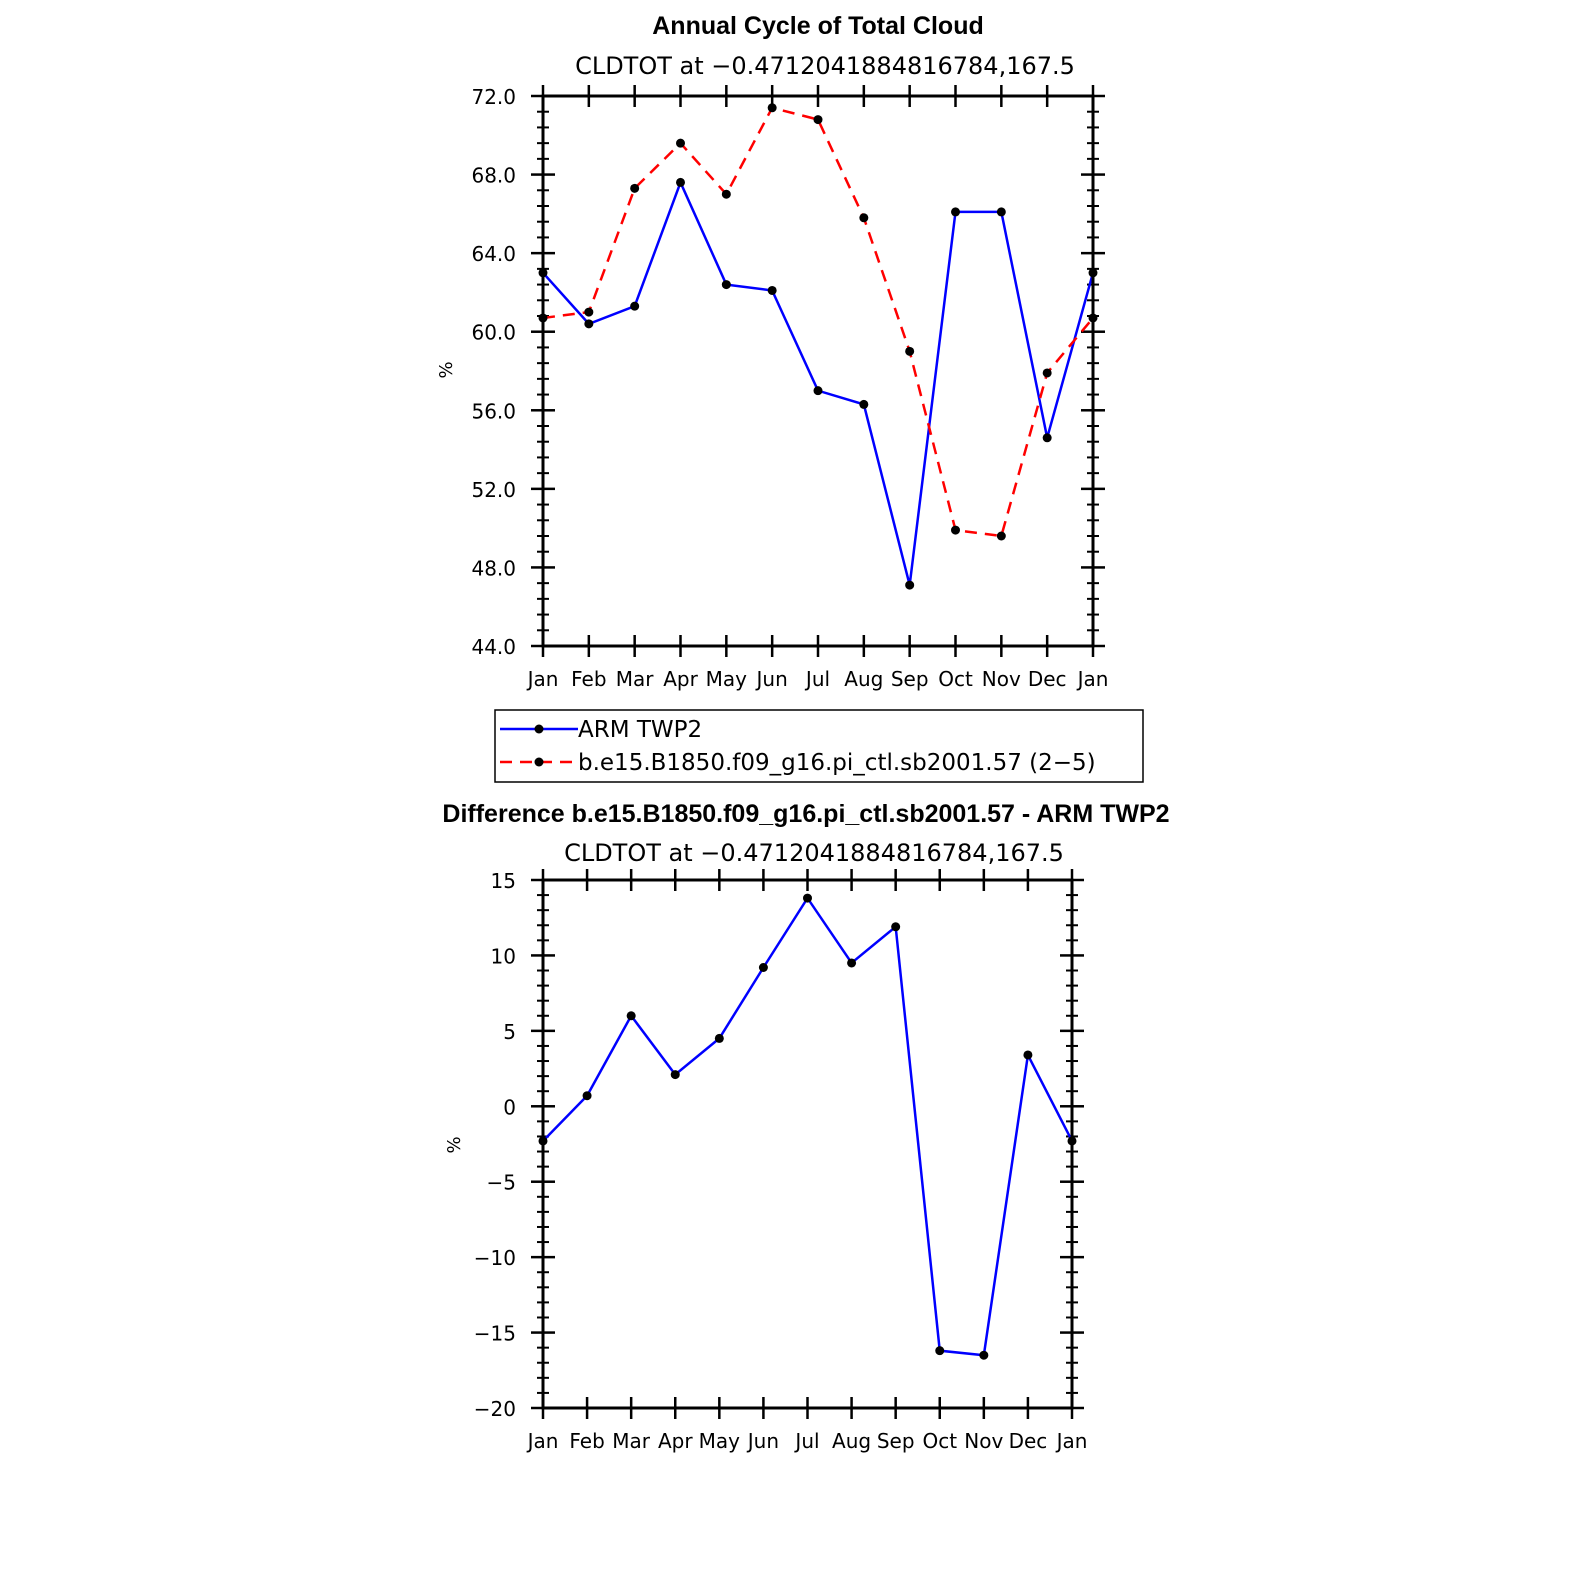 Image resolution: width=1574 pixels, height=1574 pixels. I want to click on chart-title: Annual Cycle of Total Cloud, so click(817, 26).